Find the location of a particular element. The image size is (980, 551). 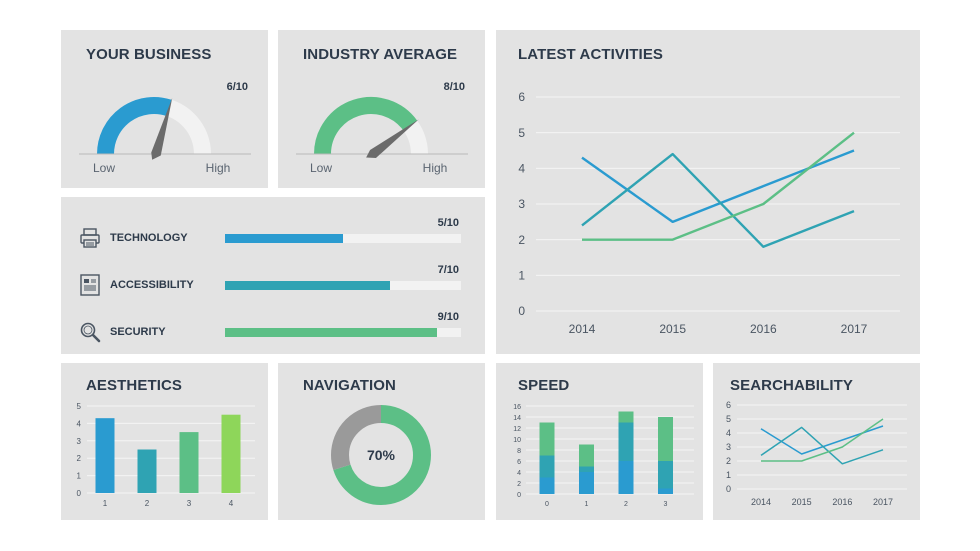

business-gauge: Low High 6/10 is located at coordinates (165, 128).